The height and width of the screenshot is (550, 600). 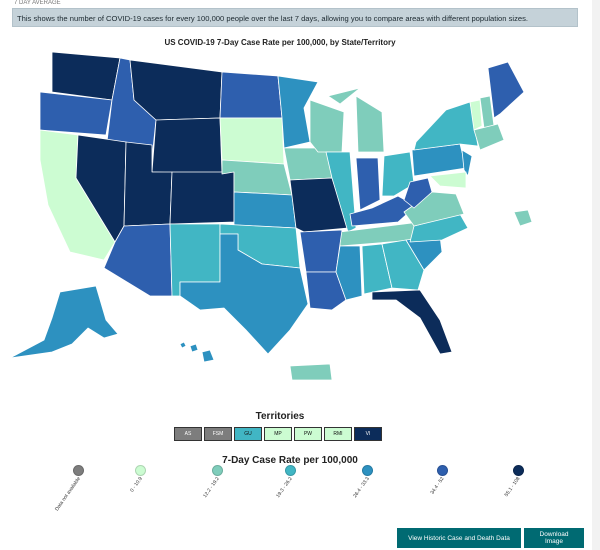 What do you see at coordinates (338, 434) in the screenshot?
I see `territory-rmi: RMI` at bounding box center [338, 434].